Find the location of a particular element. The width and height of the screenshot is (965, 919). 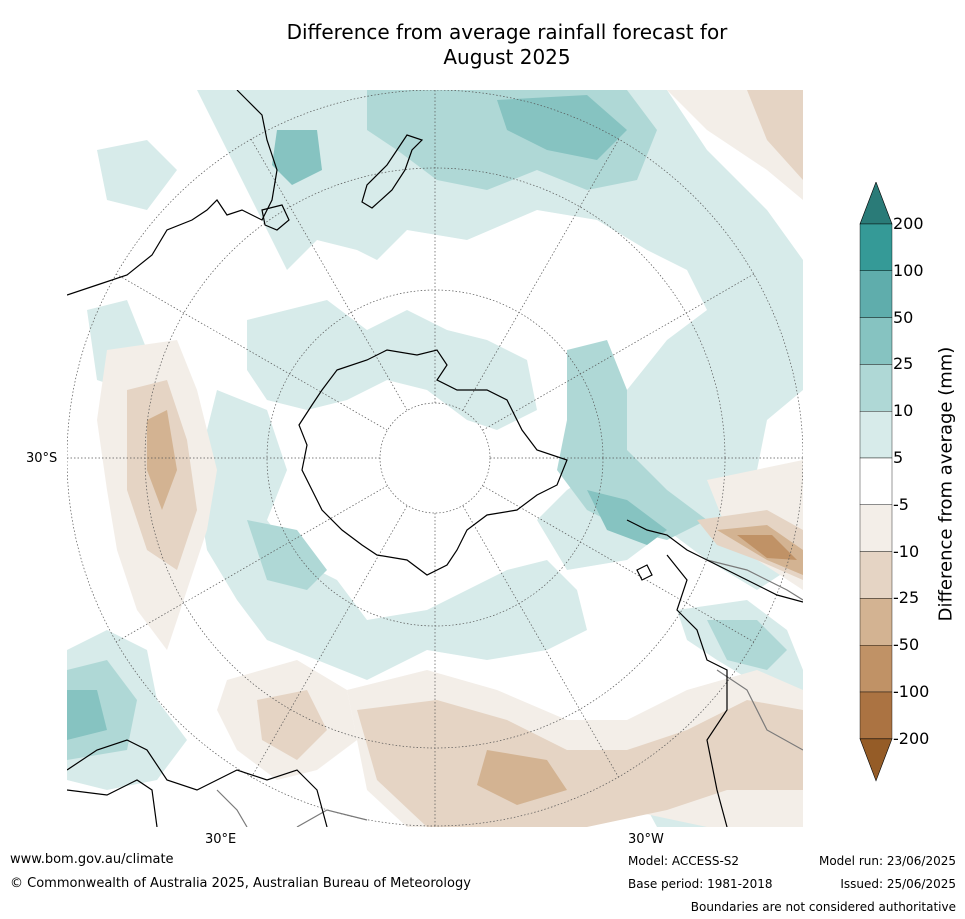

issued-date: Issued: 25/06/2025 is located at coordinates (898, 884).